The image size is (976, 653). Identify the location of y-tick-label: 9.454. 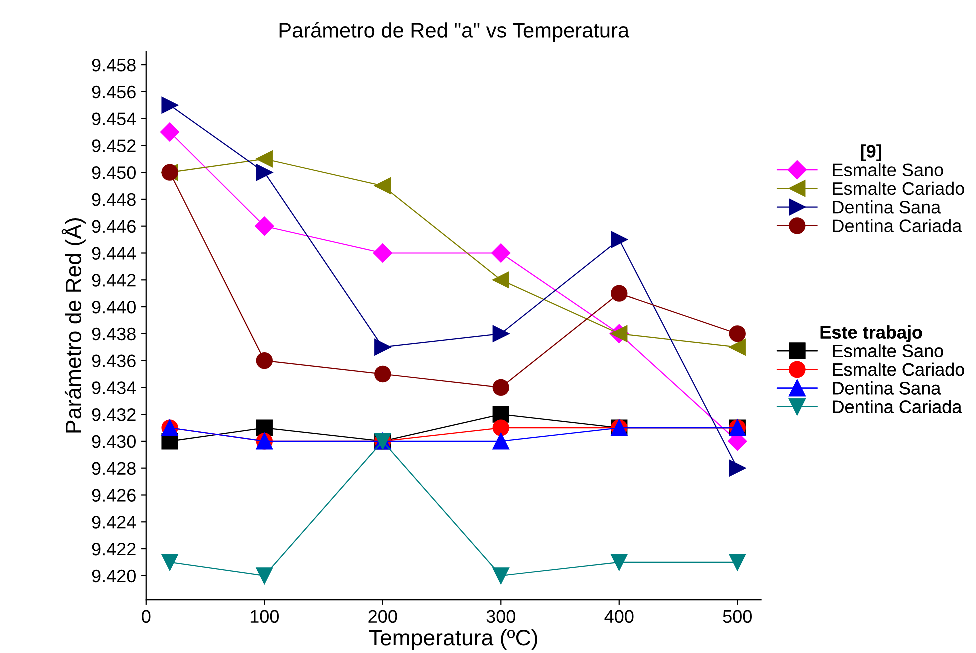
(114, 119).